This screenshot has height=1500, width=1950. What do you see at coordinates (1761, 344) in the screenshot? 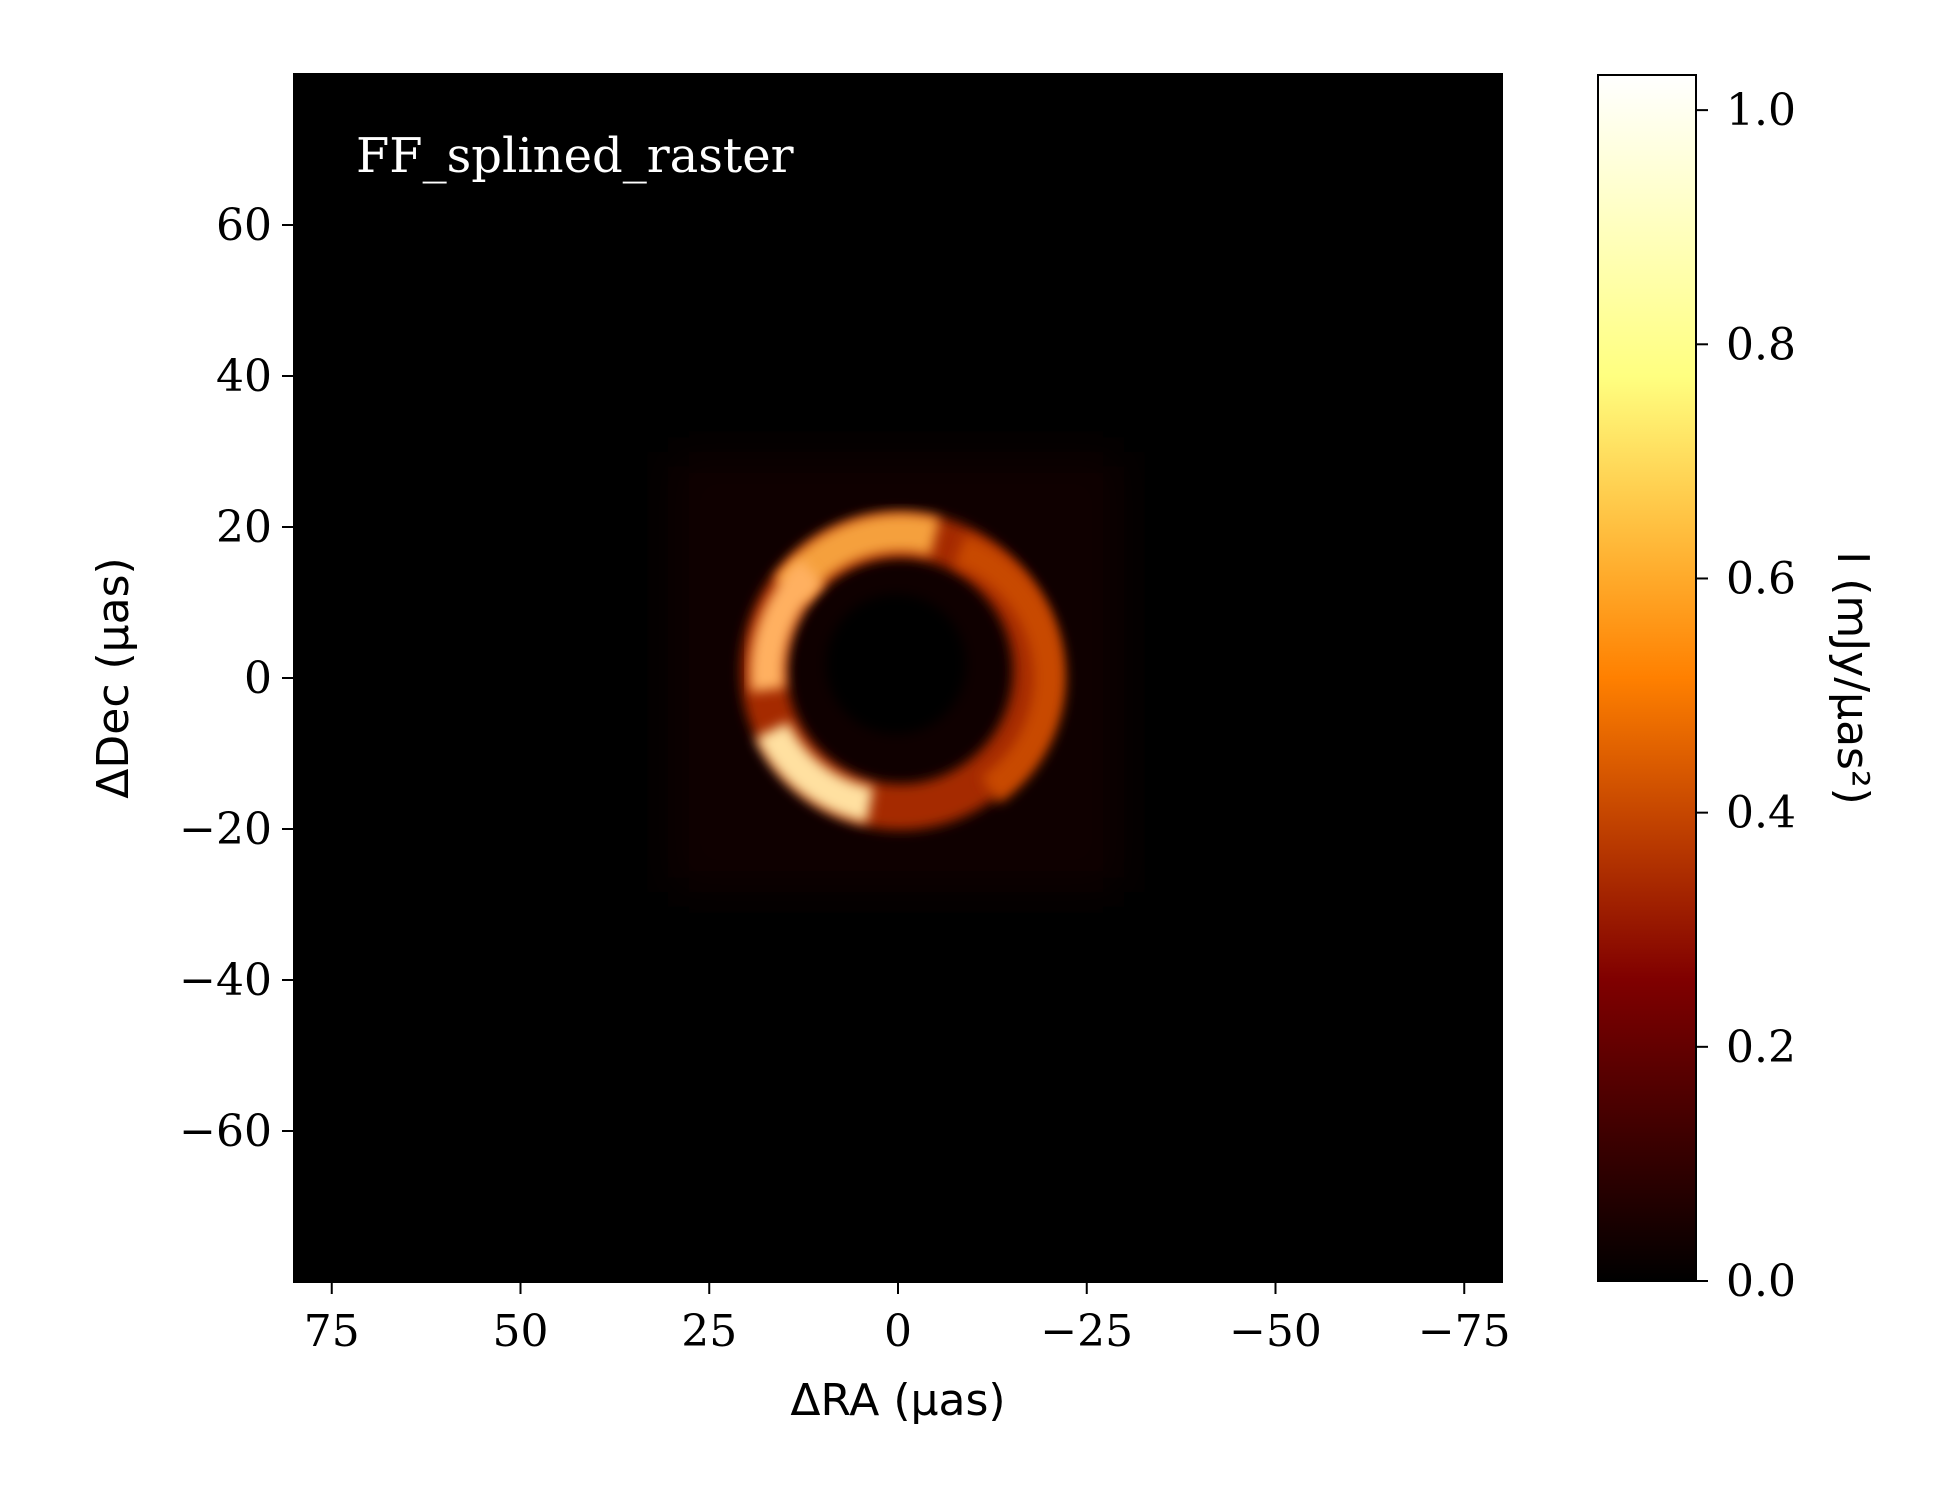
I see `colorbar-tick-label: 0.8` at bounding box center [1761, 344].